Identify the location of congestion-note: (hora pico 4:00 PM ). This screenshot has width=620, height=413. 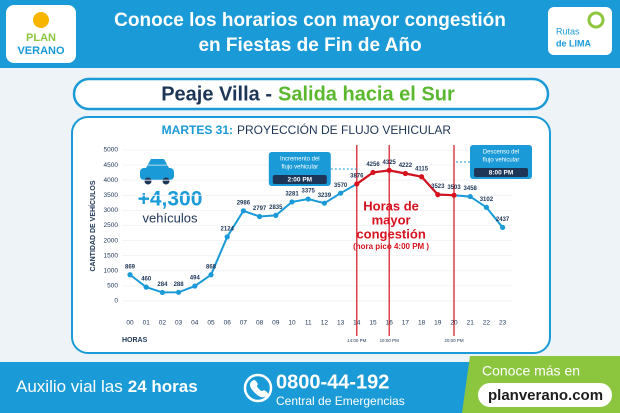
(391, 246).